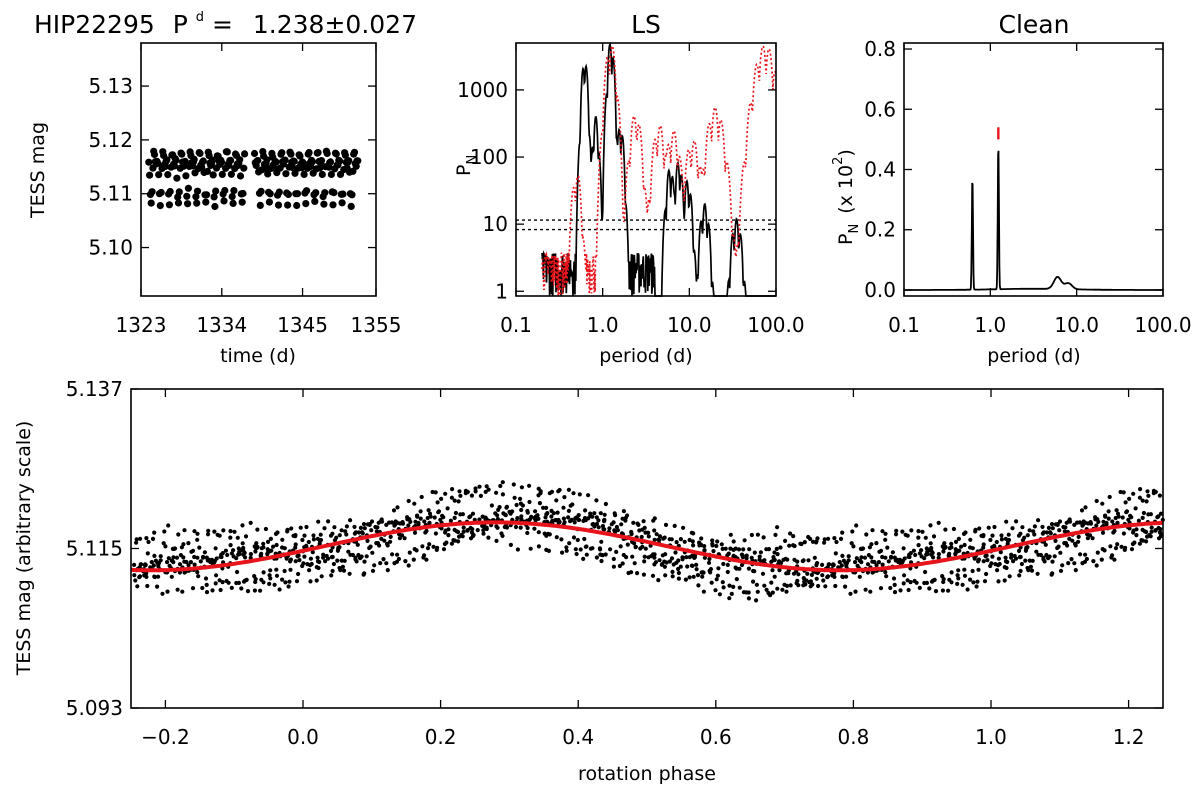 The height and width of the screenshot is (793, 1200). Describe the element at coordinates (646, 169) in the screenshot. I see `ls-curves` at that location.